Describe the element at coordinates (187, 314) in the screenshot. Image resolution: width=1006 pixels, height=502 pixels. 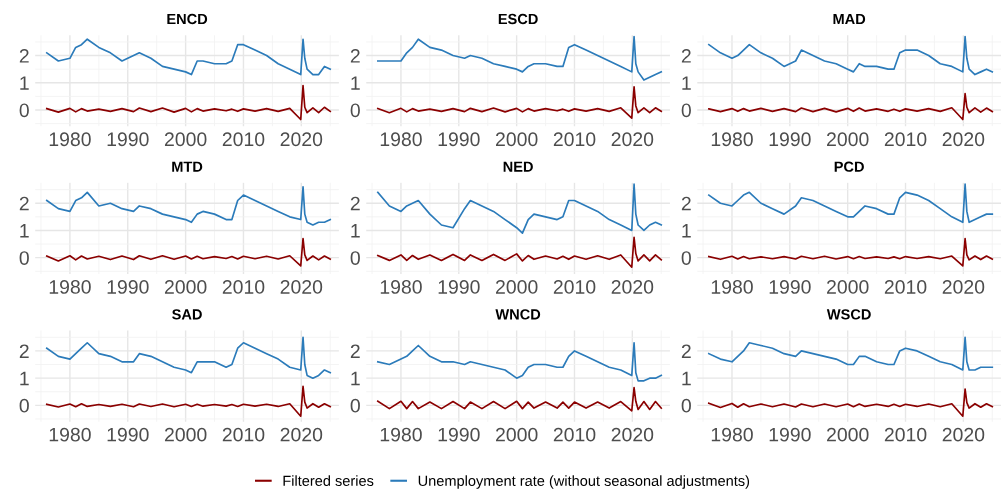
I see `chart-title: SAD` at that location.